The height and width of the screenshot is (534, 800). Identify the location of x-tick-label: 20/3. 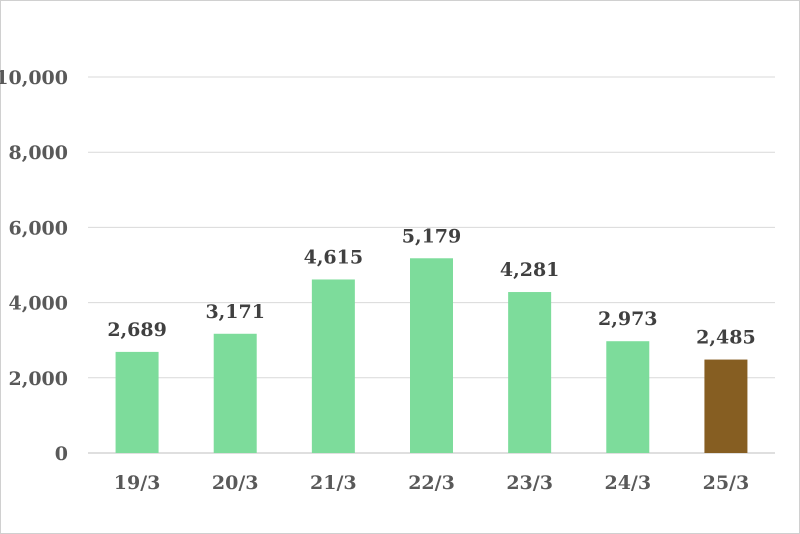
(235, 483).